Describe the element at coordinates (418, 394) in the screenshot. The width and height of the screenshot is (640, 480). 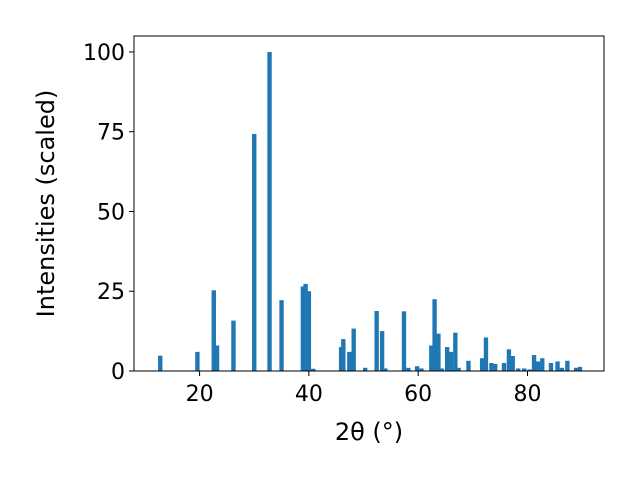
I see `x-tick-label: 60` at that location.